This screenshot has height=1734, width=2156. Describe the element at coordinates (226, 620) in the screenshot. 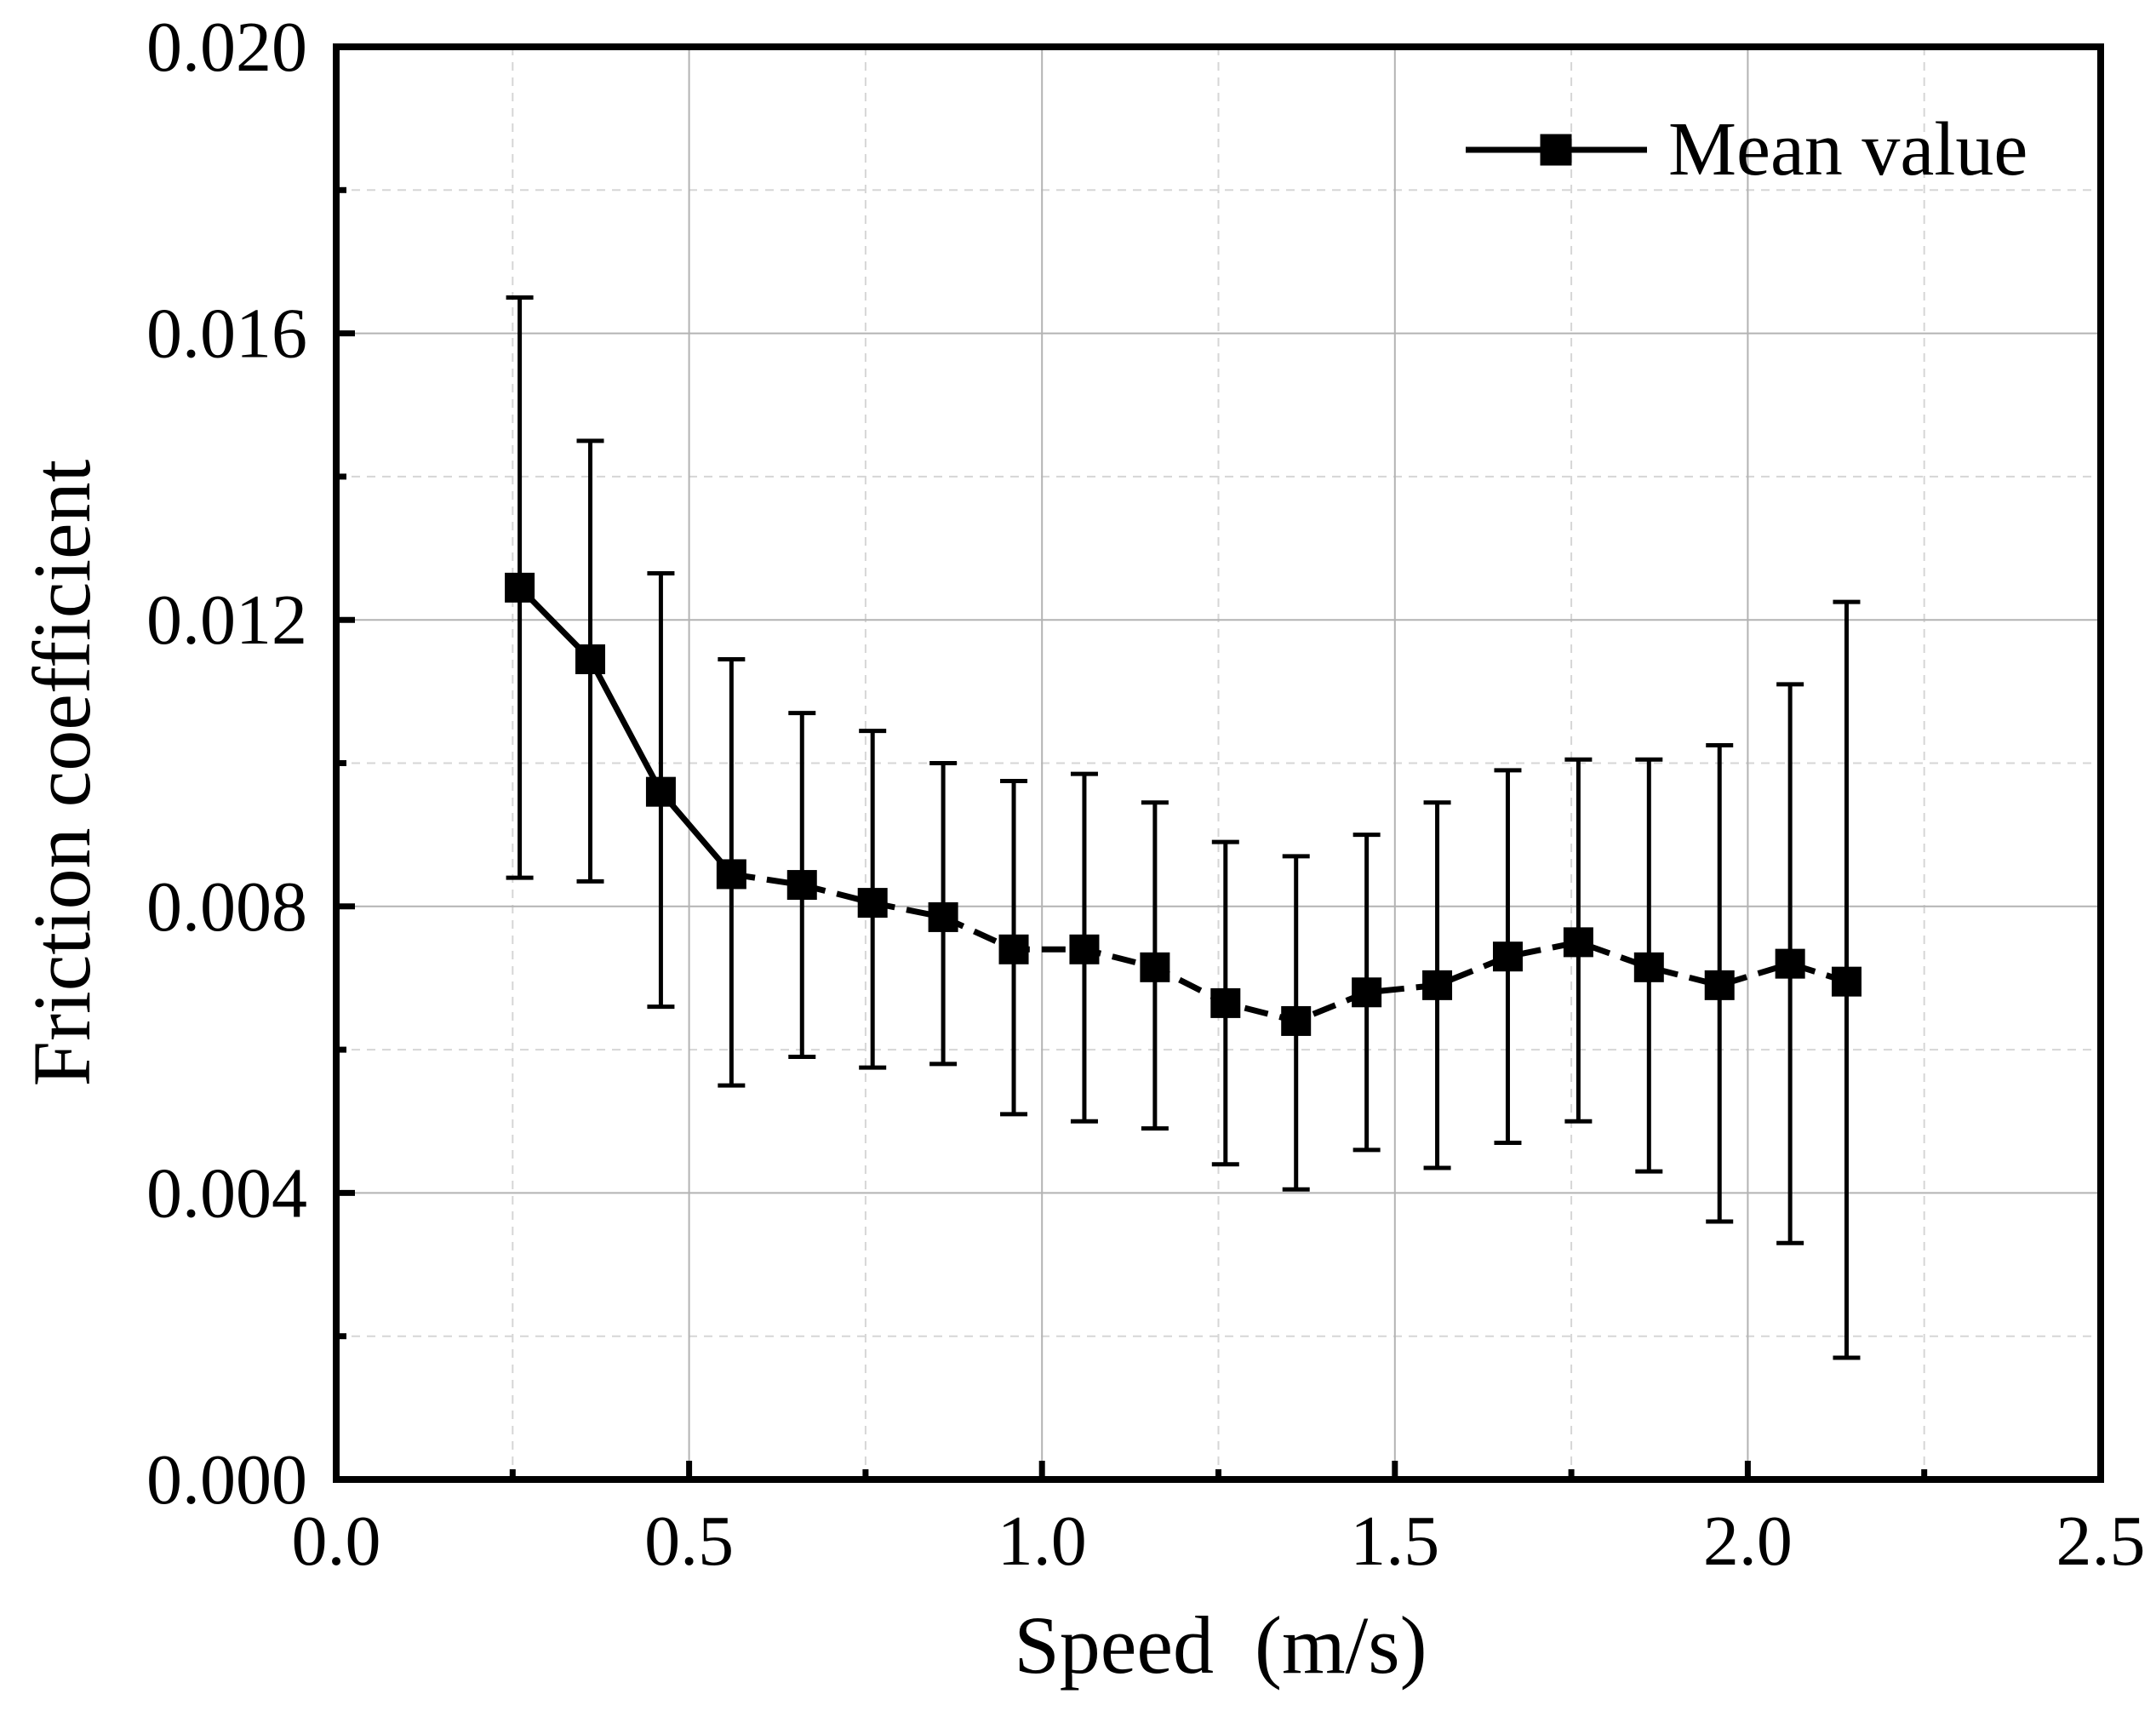

I see `y-tick-label: 0.012` at that location.